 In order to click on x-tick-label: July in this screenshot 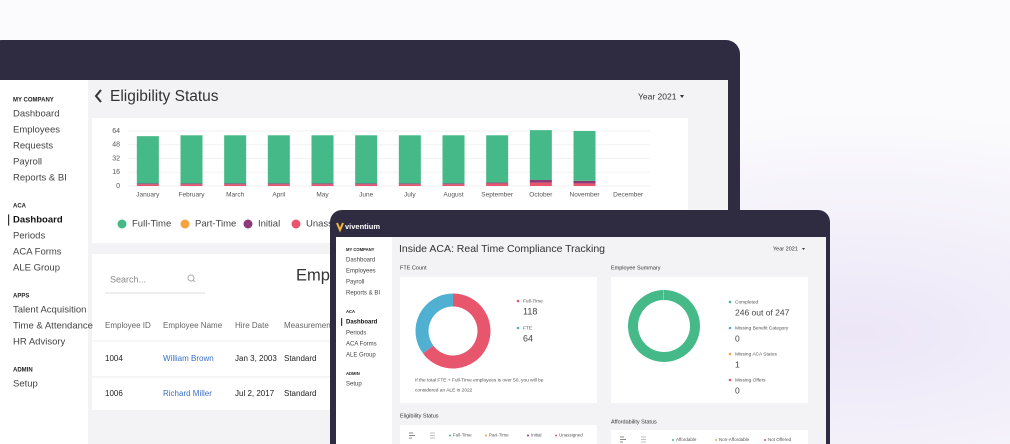, I will do `click(410, 195)`.